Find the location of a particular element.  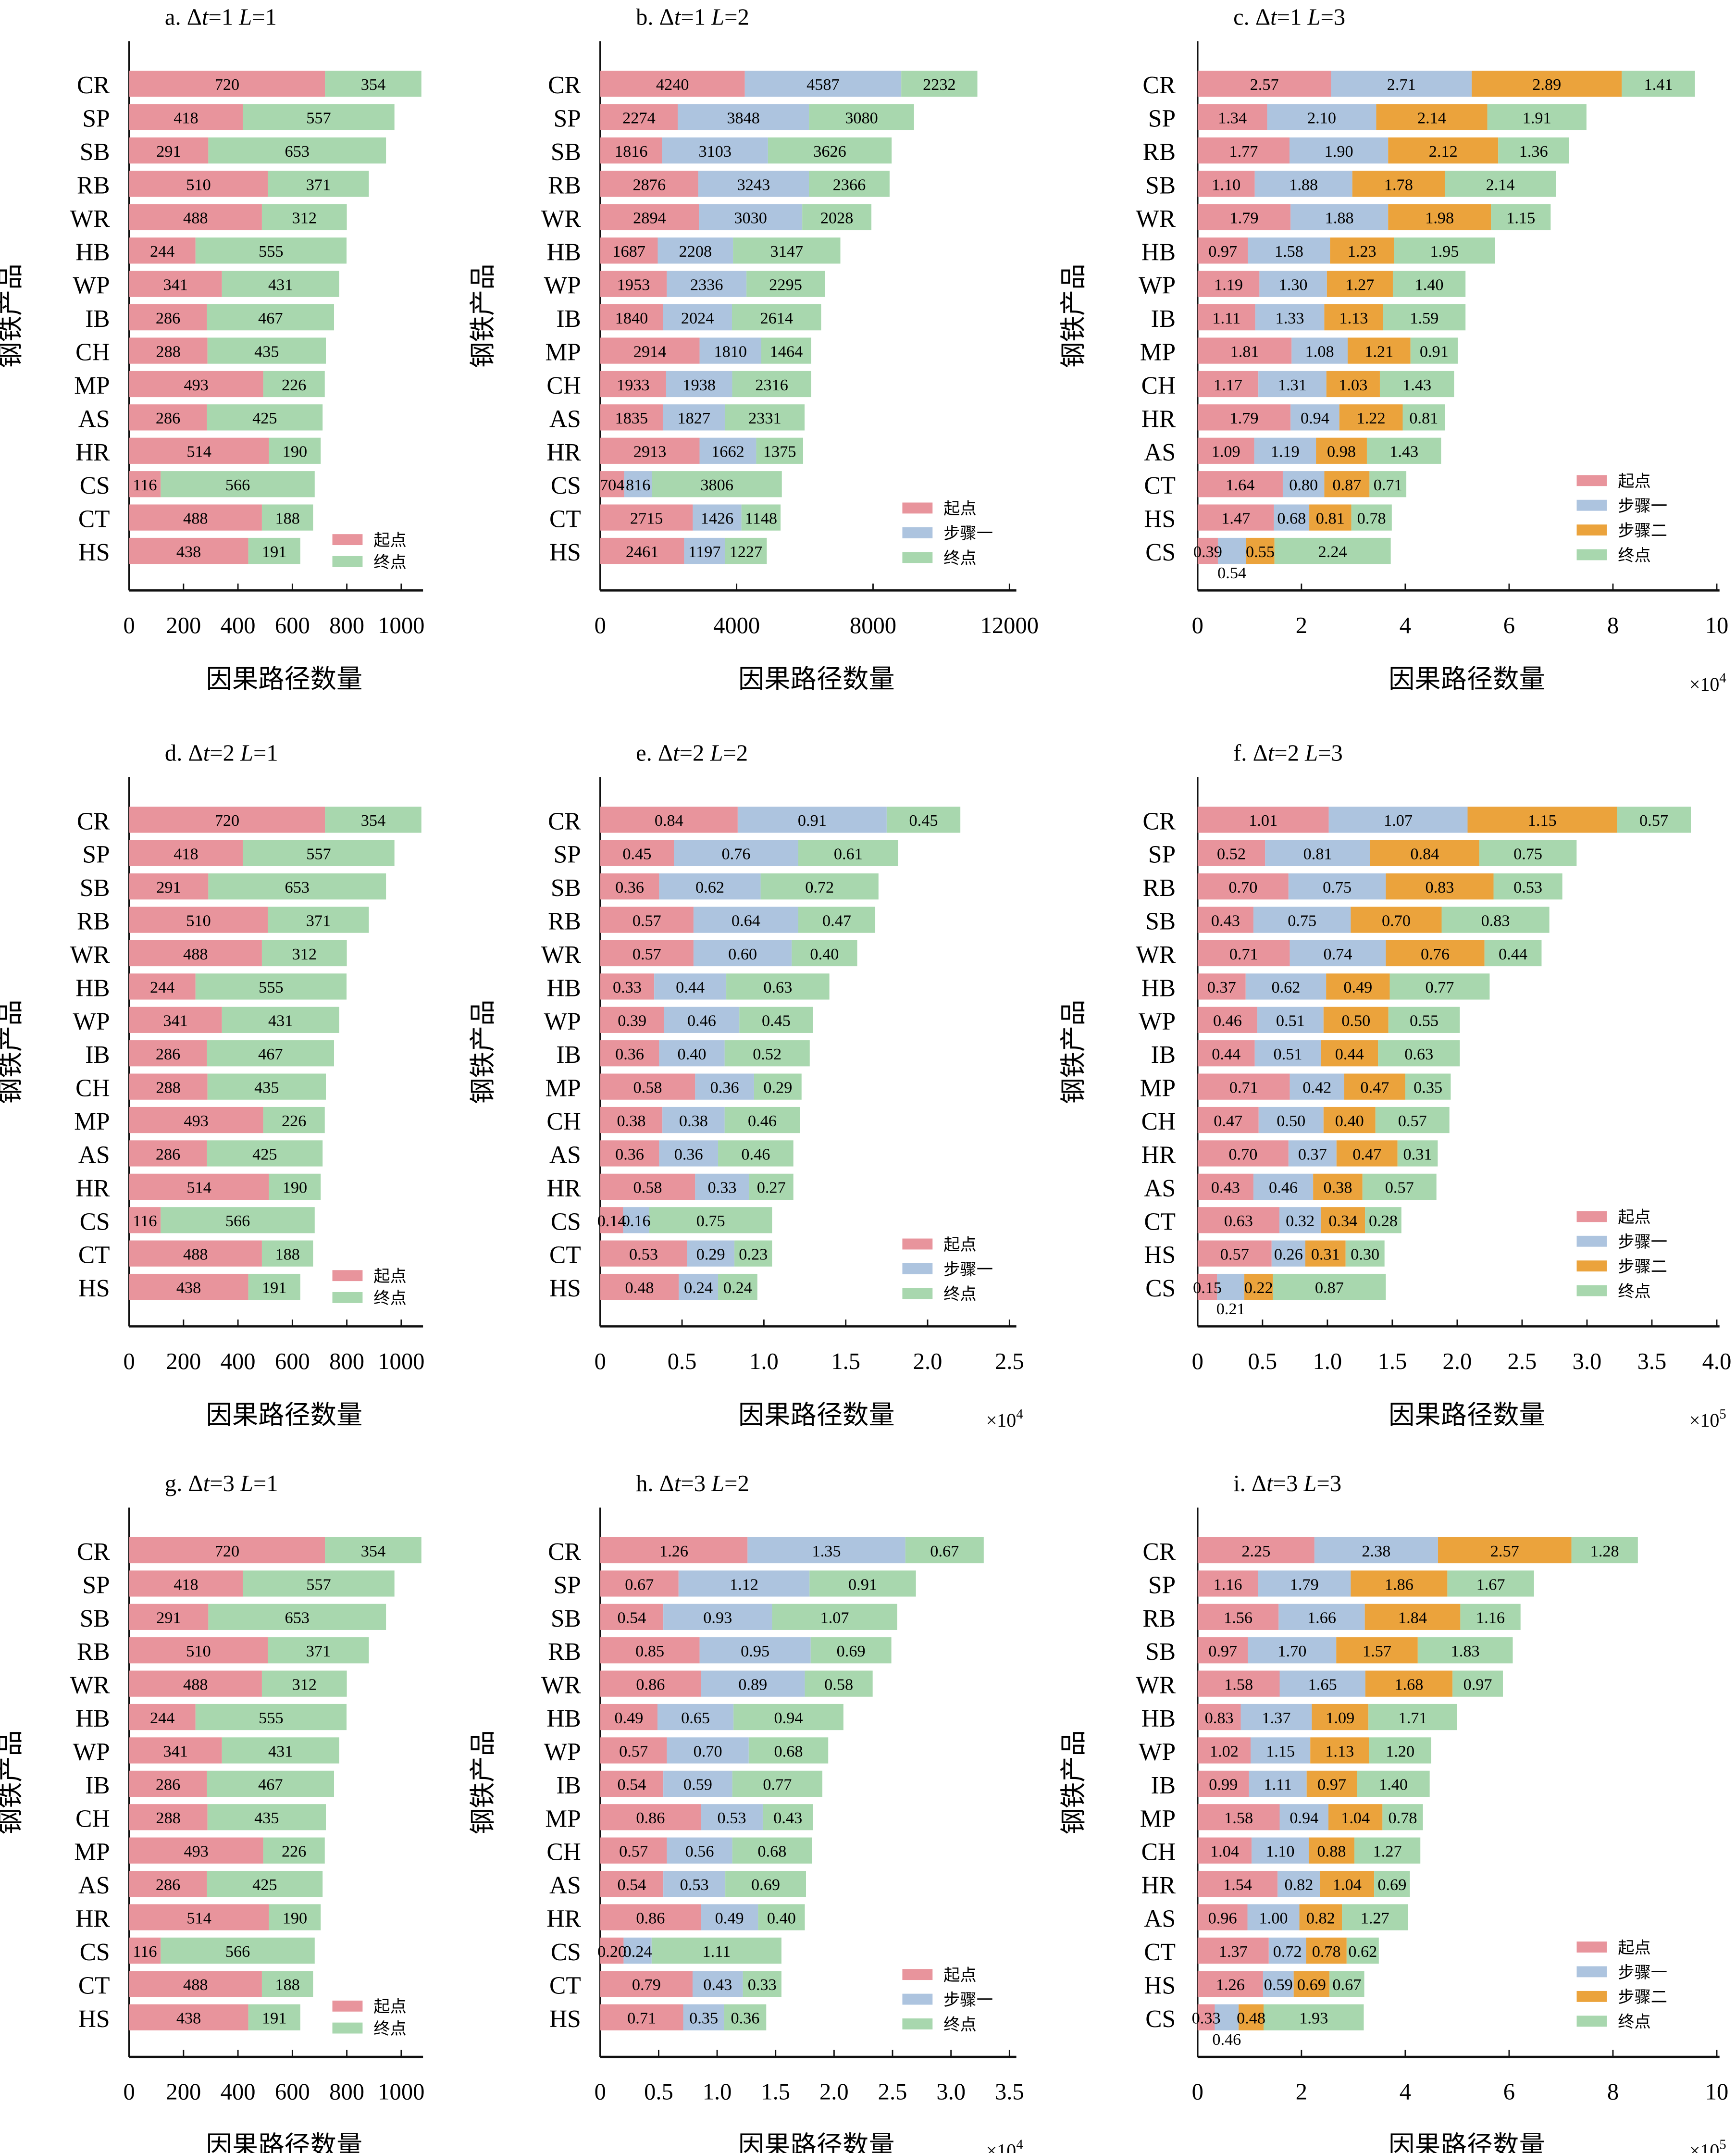

bar-value-label: 1.37 is located at coordinates (1233, 1951).